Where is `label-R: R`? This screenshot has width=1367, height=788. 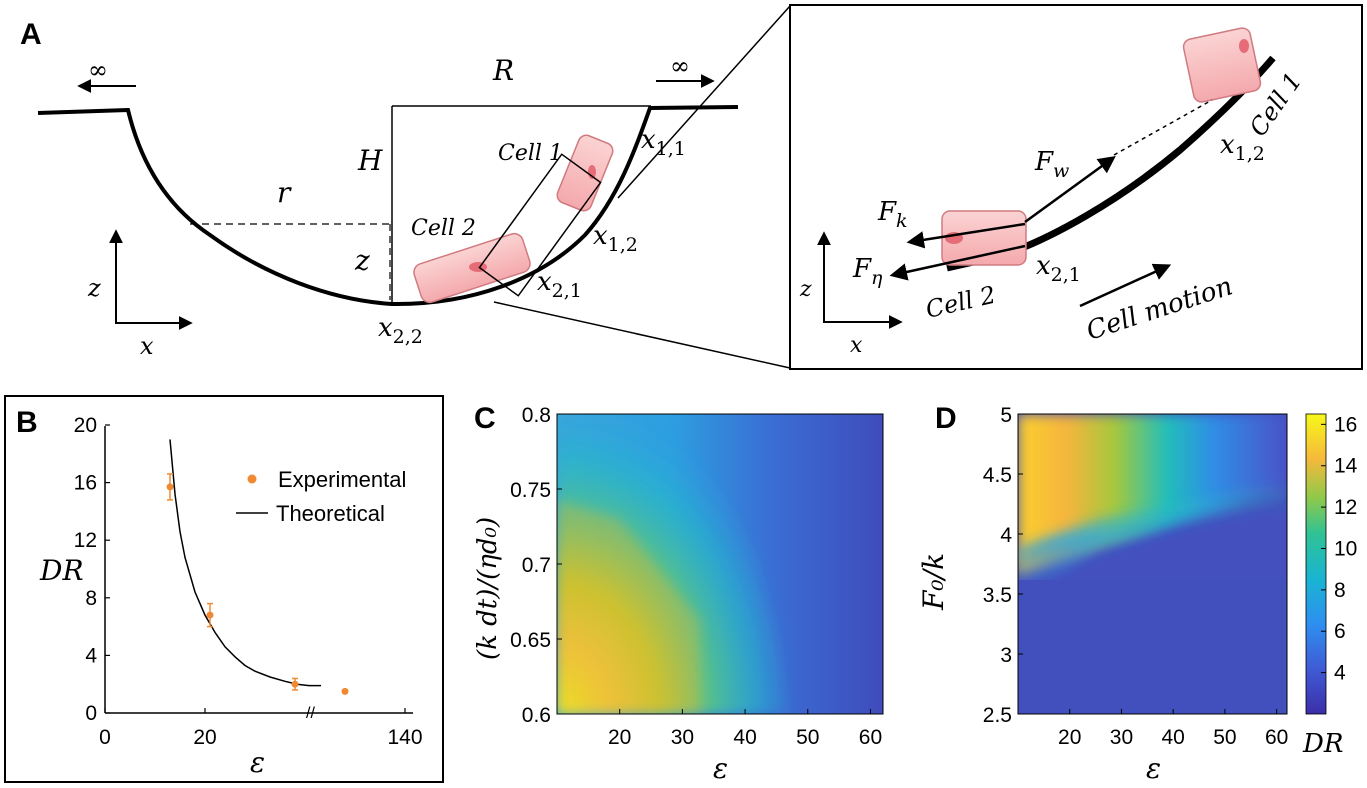
label-R: R is located at coordinates (503, 70).